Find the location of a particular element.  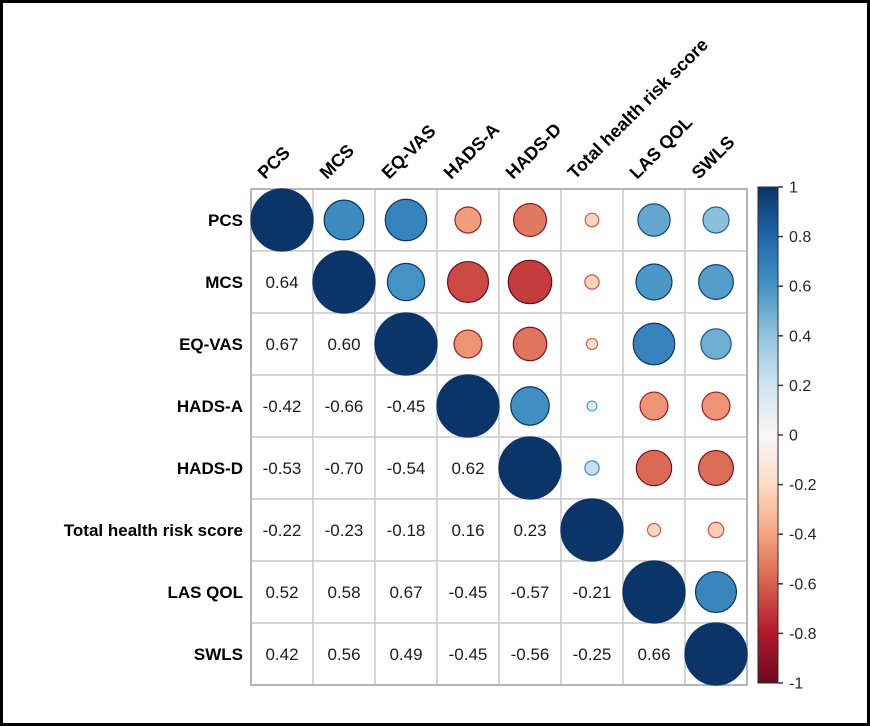

corr-value: -0.21 is located at coordinates (592, 592).